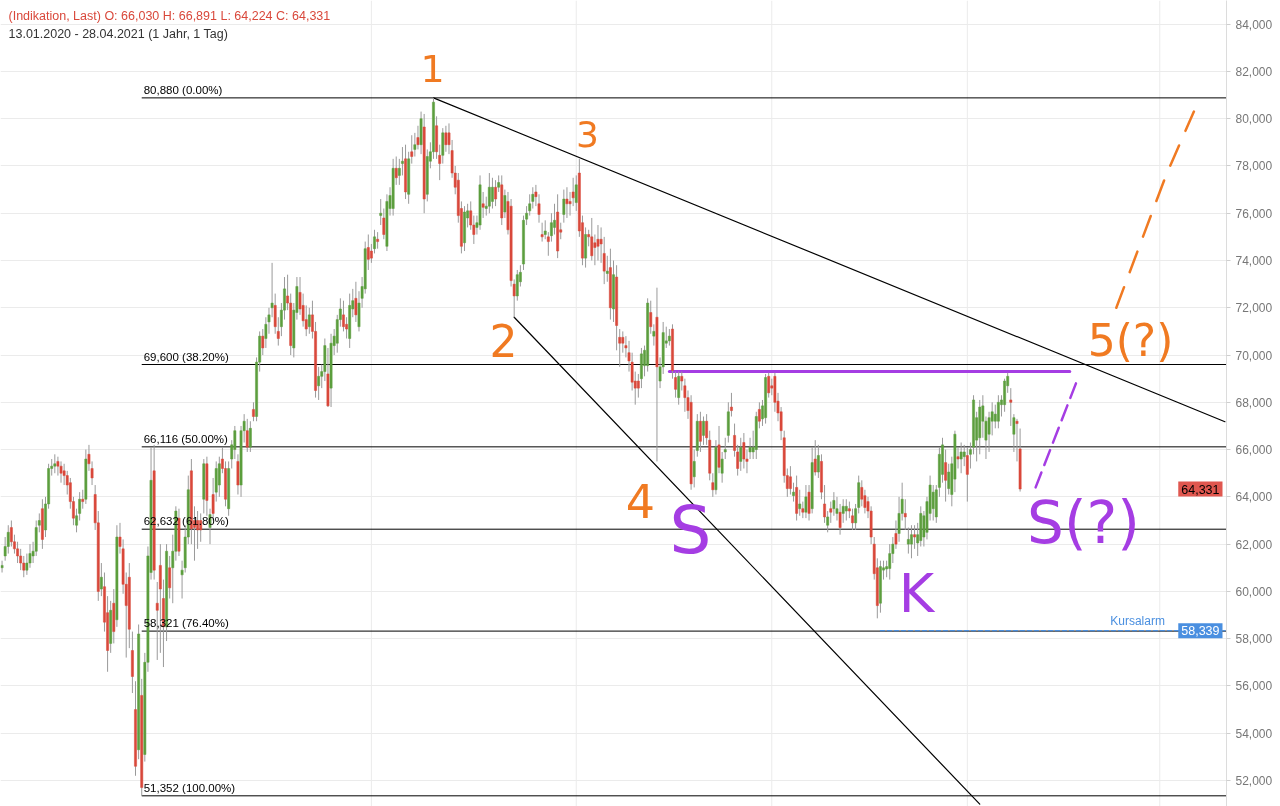 This screenshot has width=1280, height=806. I want to click on annotation: K, so click(917, 593).